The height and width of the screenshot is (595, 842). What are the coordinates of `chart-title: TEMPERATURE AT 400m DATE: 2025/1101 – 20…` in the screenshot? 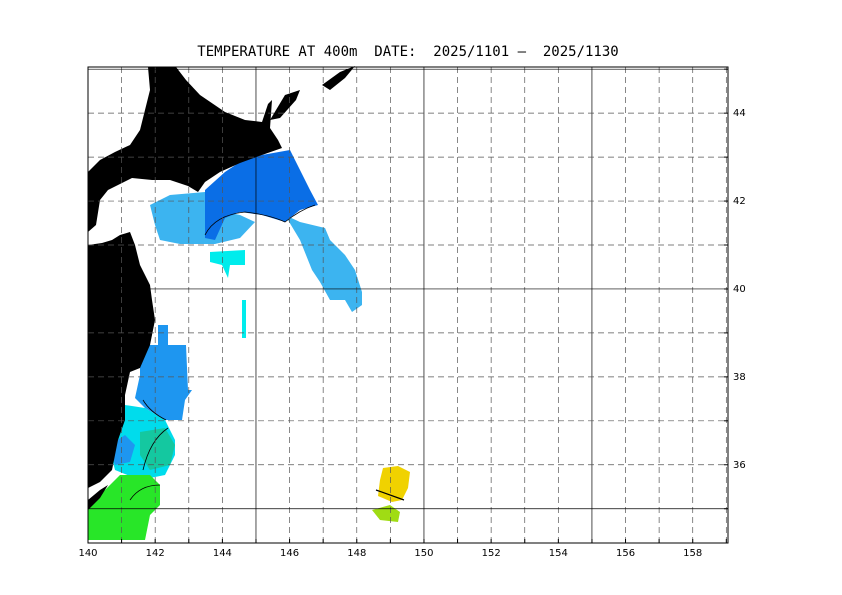 It's located at (407, 52).